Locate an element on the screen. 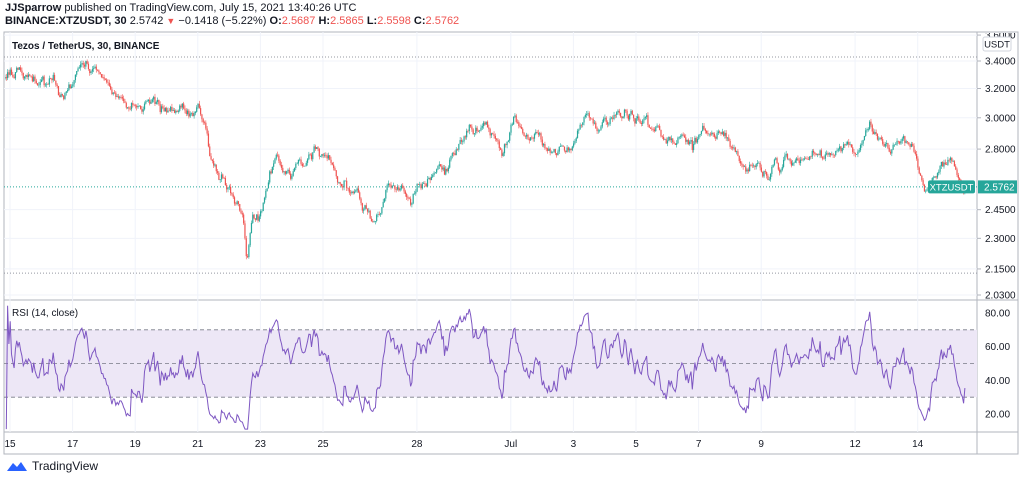 Image resolution: width=1024 pixels, height=482 pixels. down-triangle-icon: ▼ is located at coordinates (171, 21).